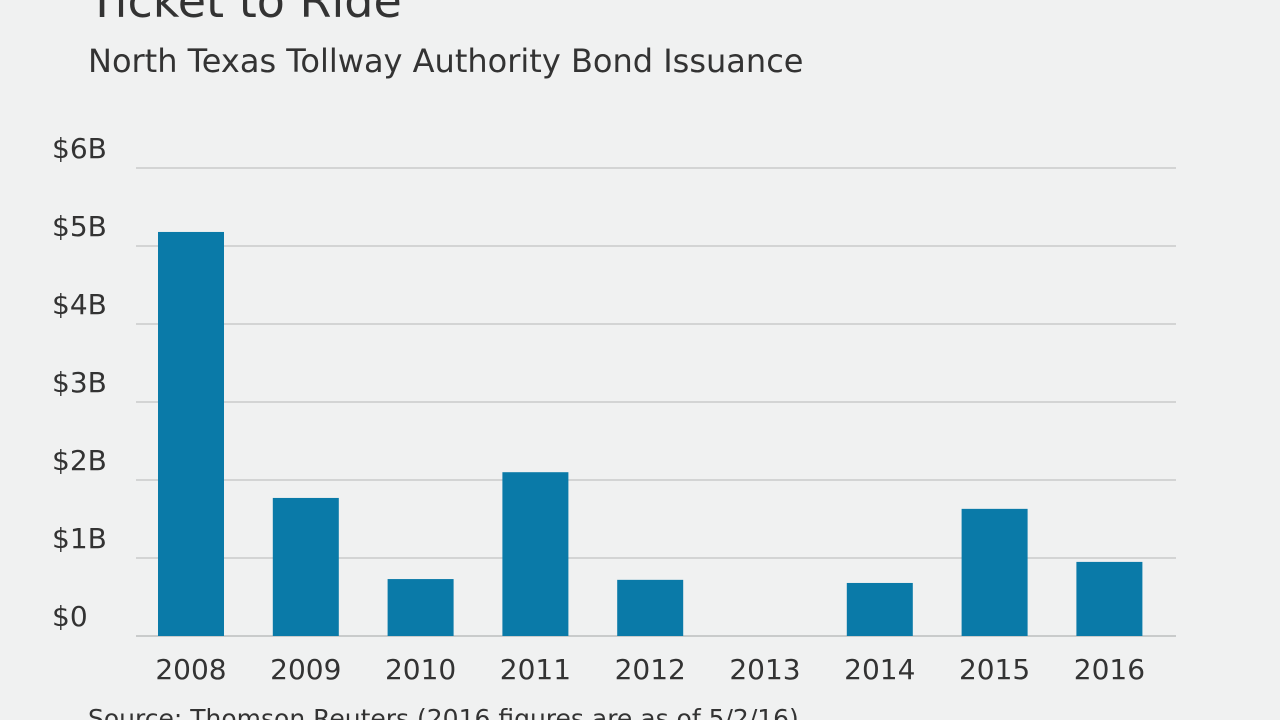 The height and width of the screenshot is (720, 1280). I want to click on y-tick-label: $5B, so click(79, 226).